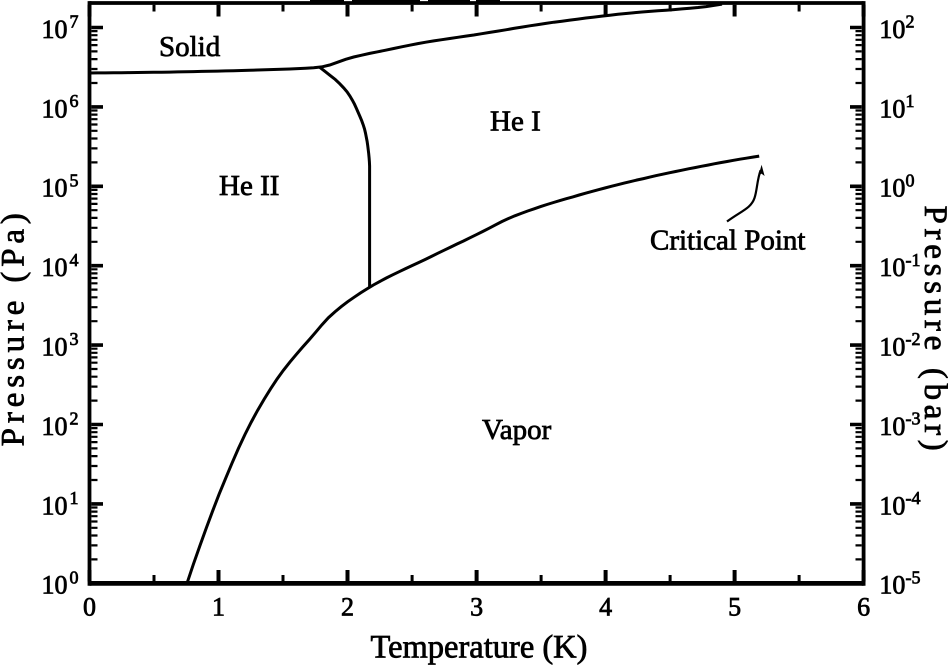  Describe the element at coordinates (479, 647) in the screenshot. I see `svg-text: Temperature (K)` at that location.